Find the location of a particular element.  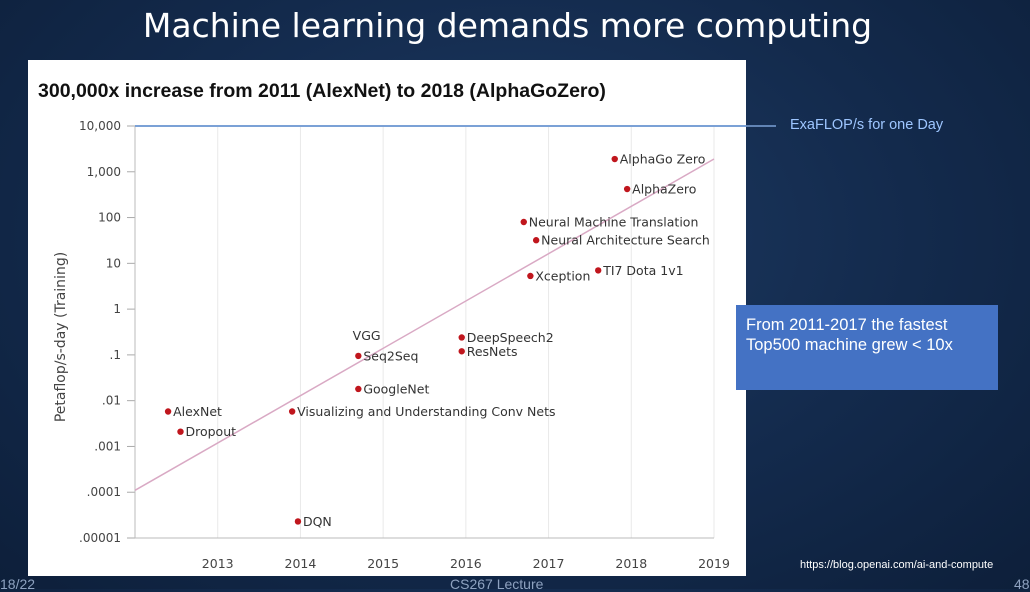

point-label: AlexNet is located at coordinates (197, 411).